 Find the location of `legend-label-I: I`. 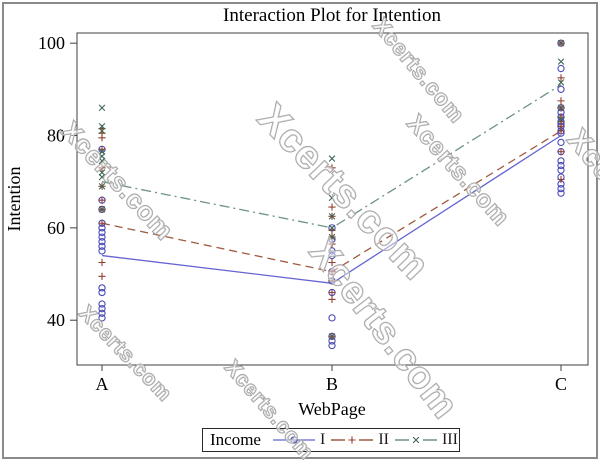

legend-label-I: I is located at coordinates (322, 439).